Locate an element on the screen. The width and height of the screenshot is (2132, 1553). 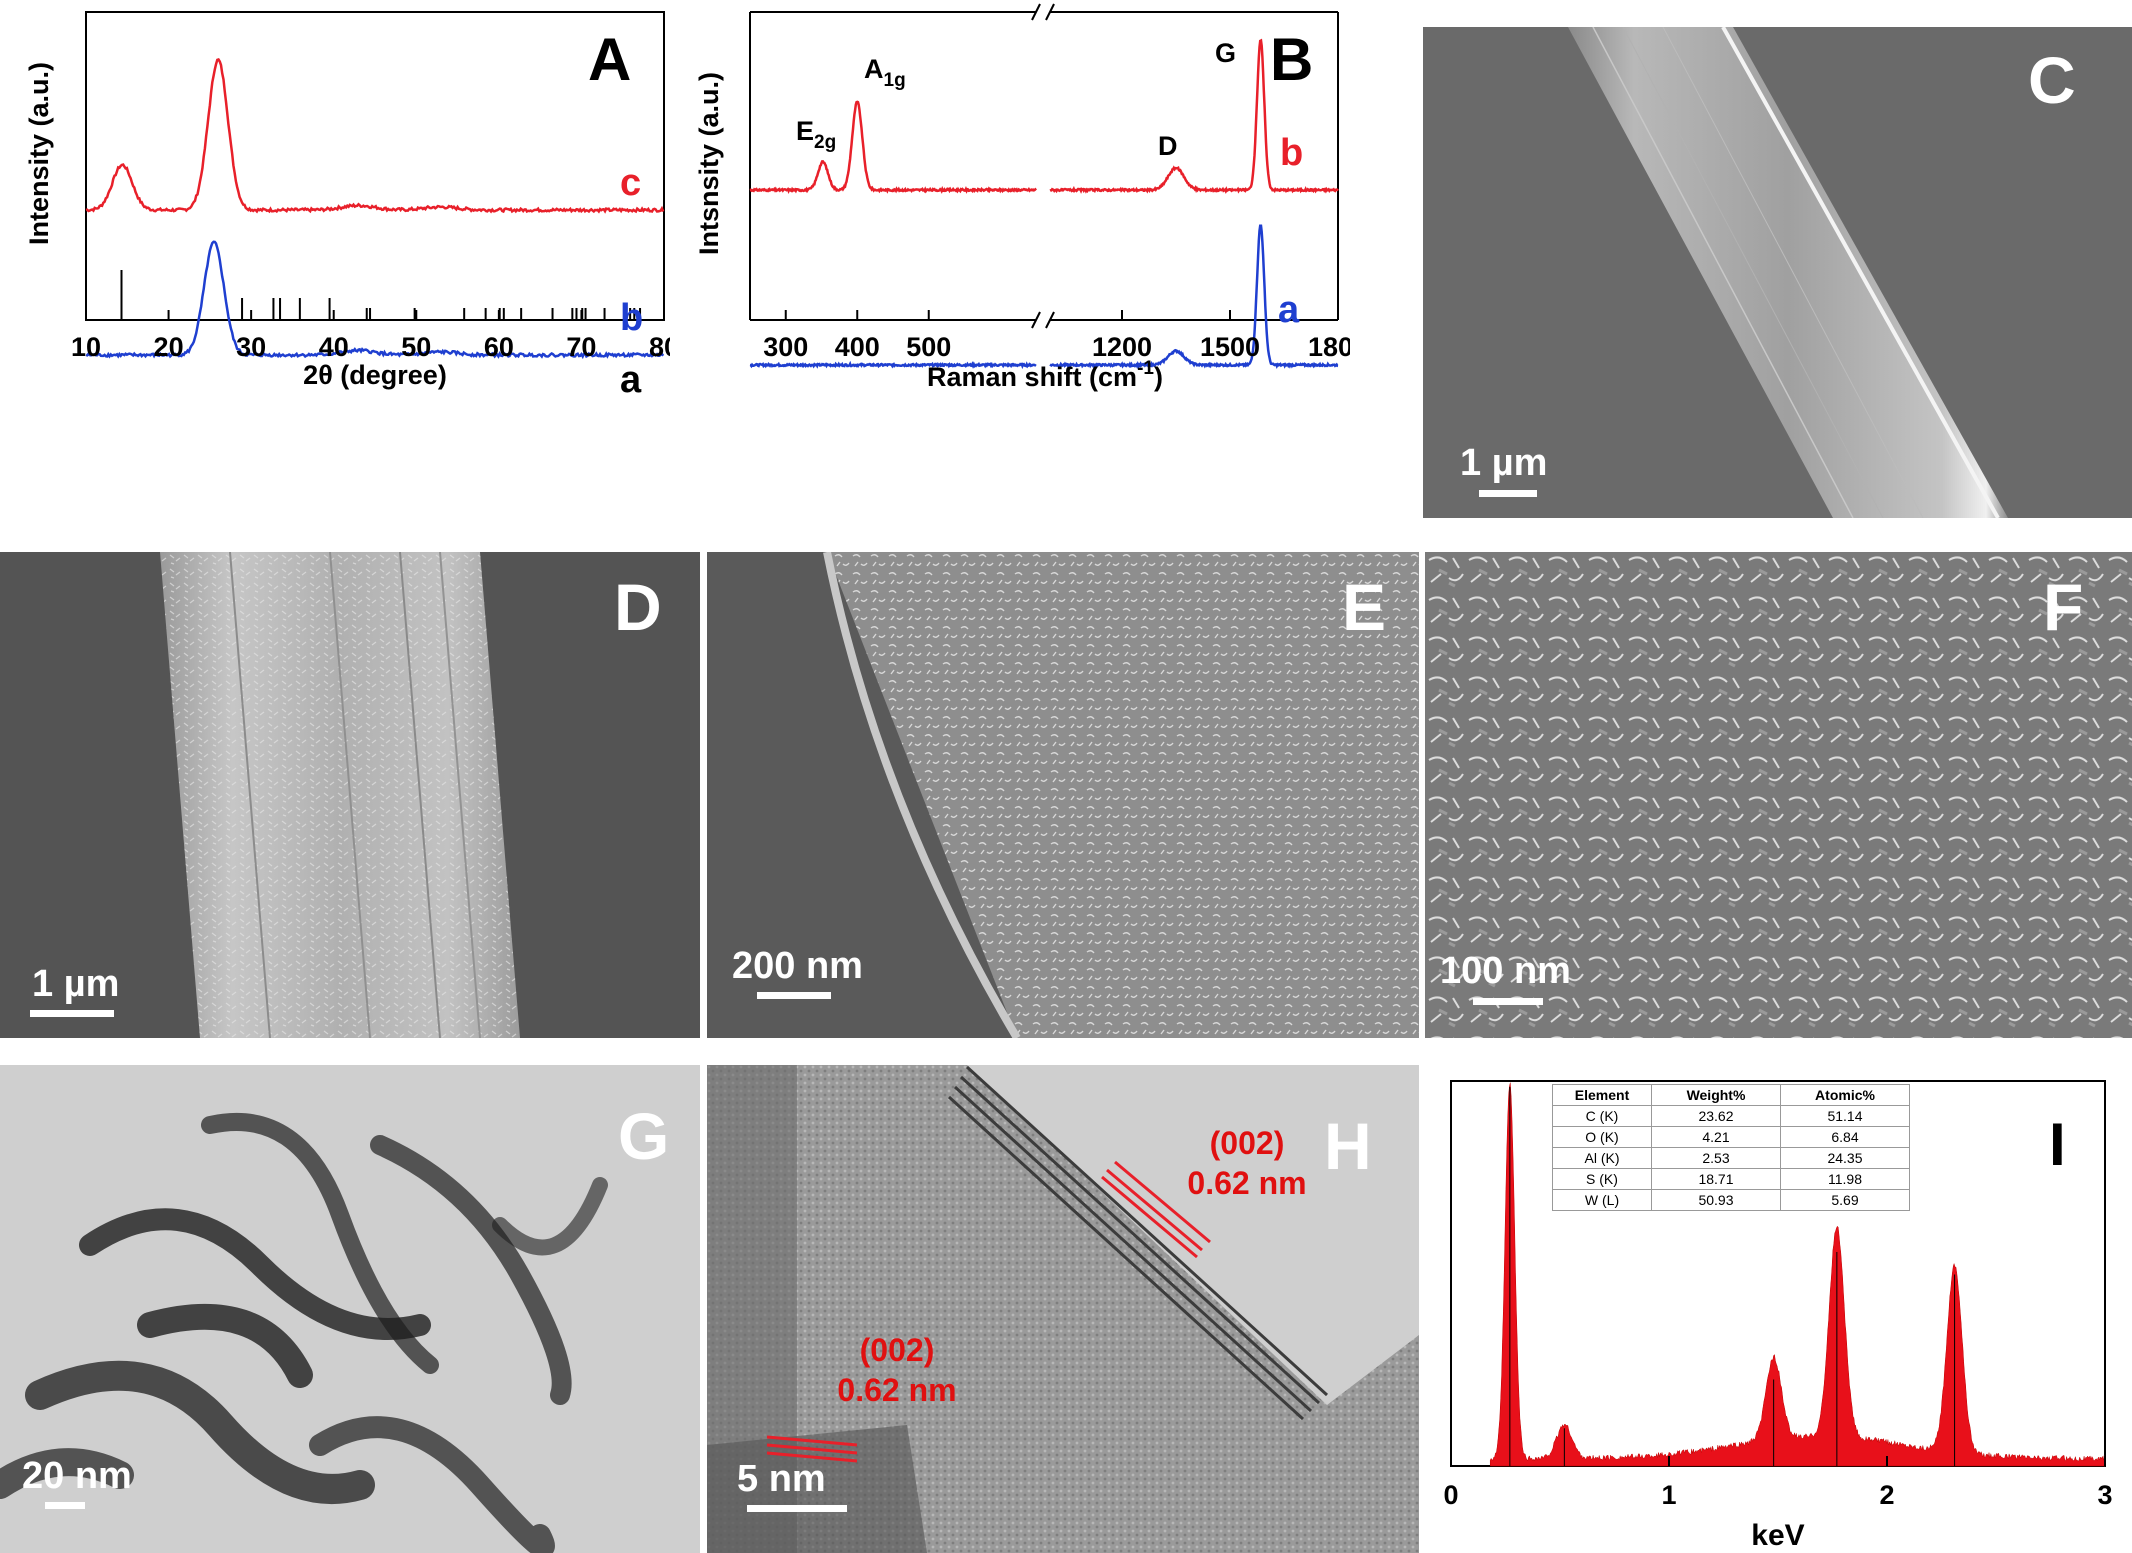
eds-panel-label: I is located at coordinates (2057, 1144).